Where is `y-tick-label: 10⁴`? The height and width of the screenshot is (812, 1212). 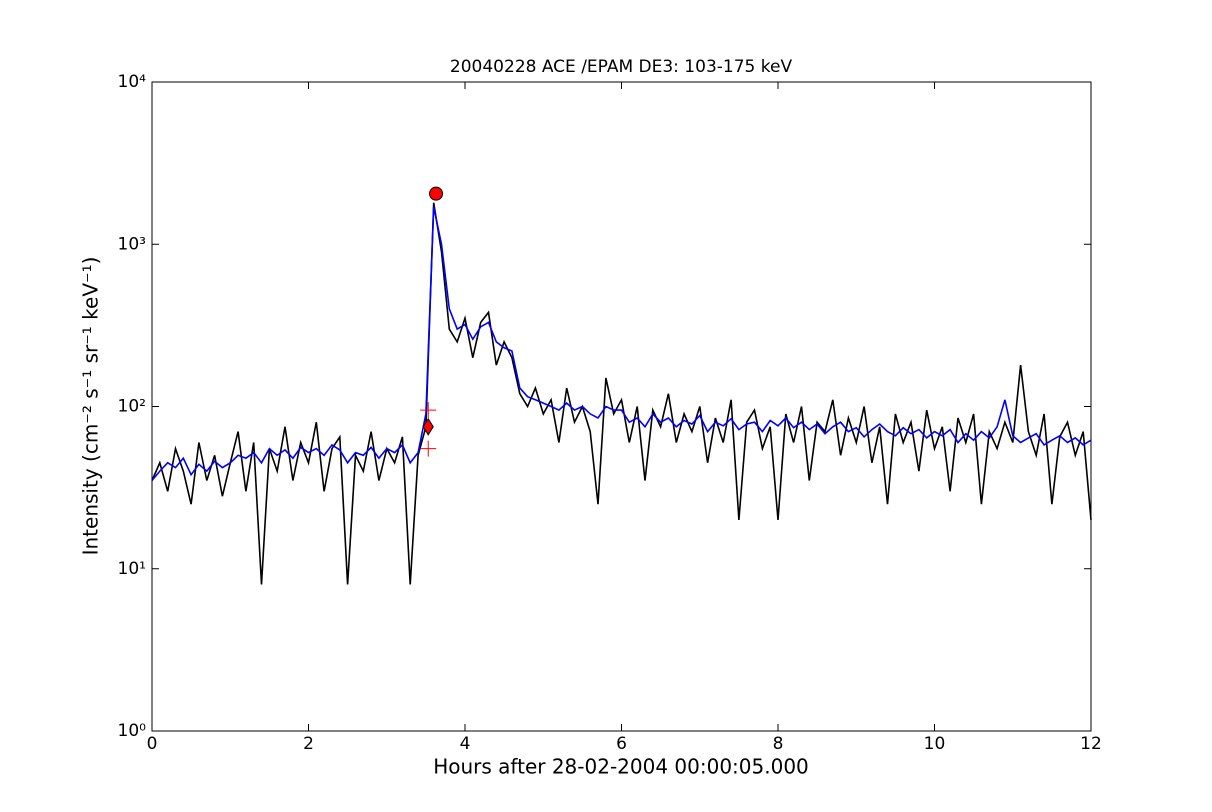 y-tick-label: 10⁴ is located at coordinates (132, 82).